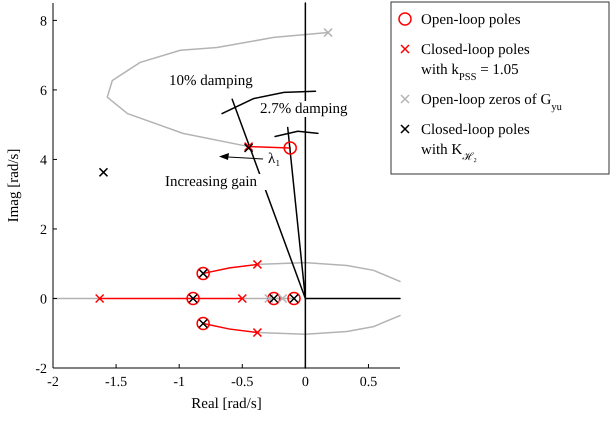  What do you see at coordinates (492, 102) in the screenshot?
I see `legend-label: Open-loop zeros of G$_{yu}$` at bounding box center [492, 102].